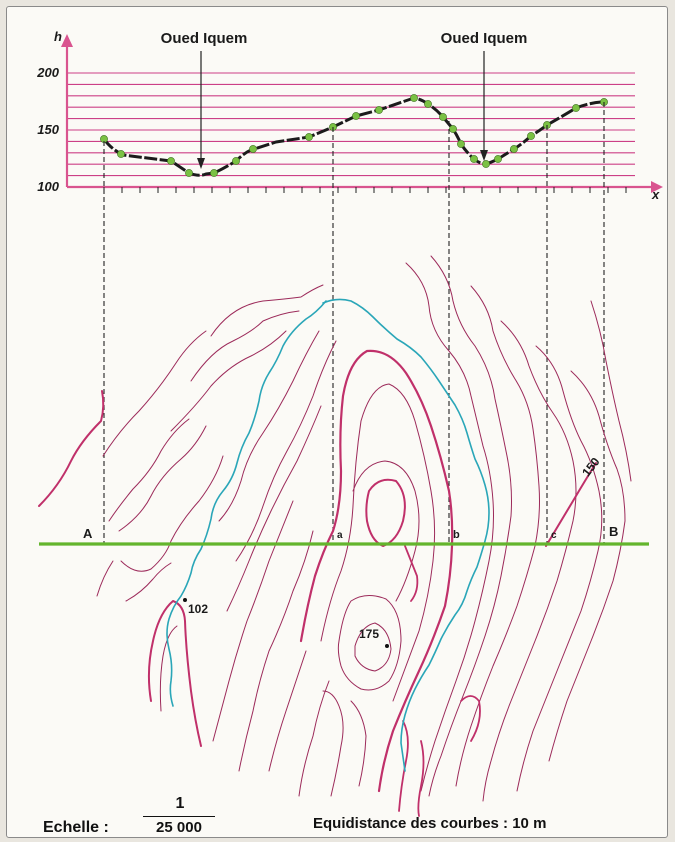  What do you see at coordinates (180, 803) in the screenshot?
I see `scale-numerator: 1` at bounding box center [180, 803].